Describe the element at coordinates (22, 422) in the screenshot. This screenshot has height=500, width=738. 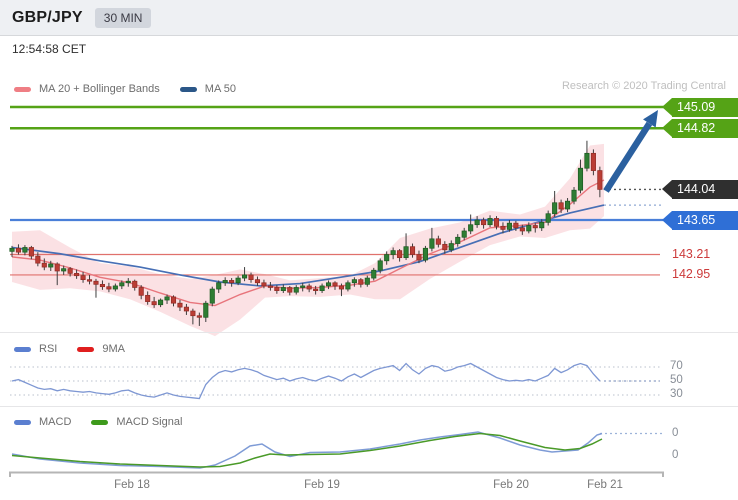
I see `macd-swatch-icon` at that location.